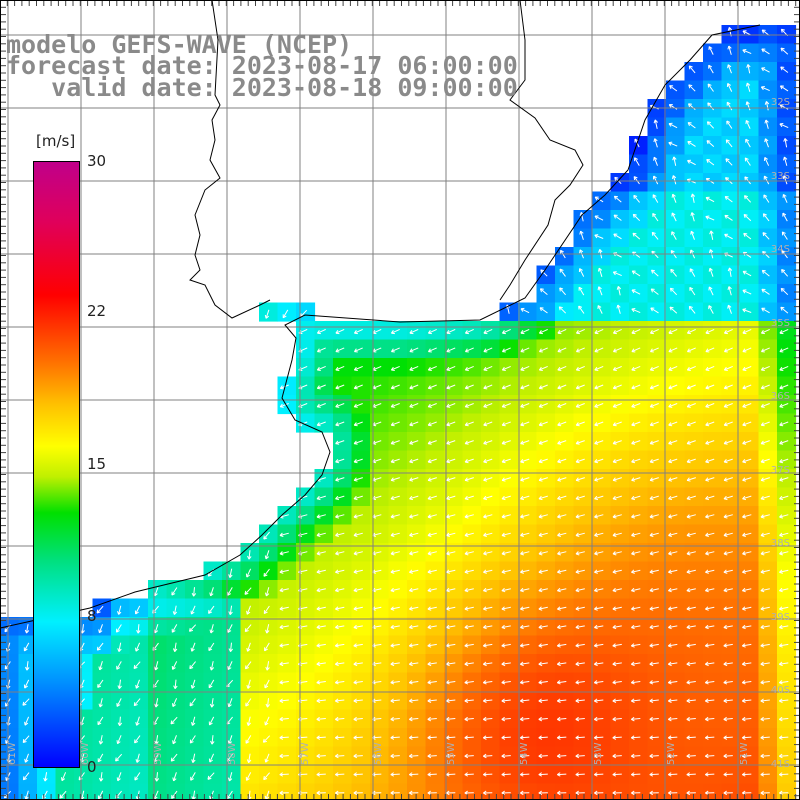  I want to click on lon-label: 58W, so click(232, 753).